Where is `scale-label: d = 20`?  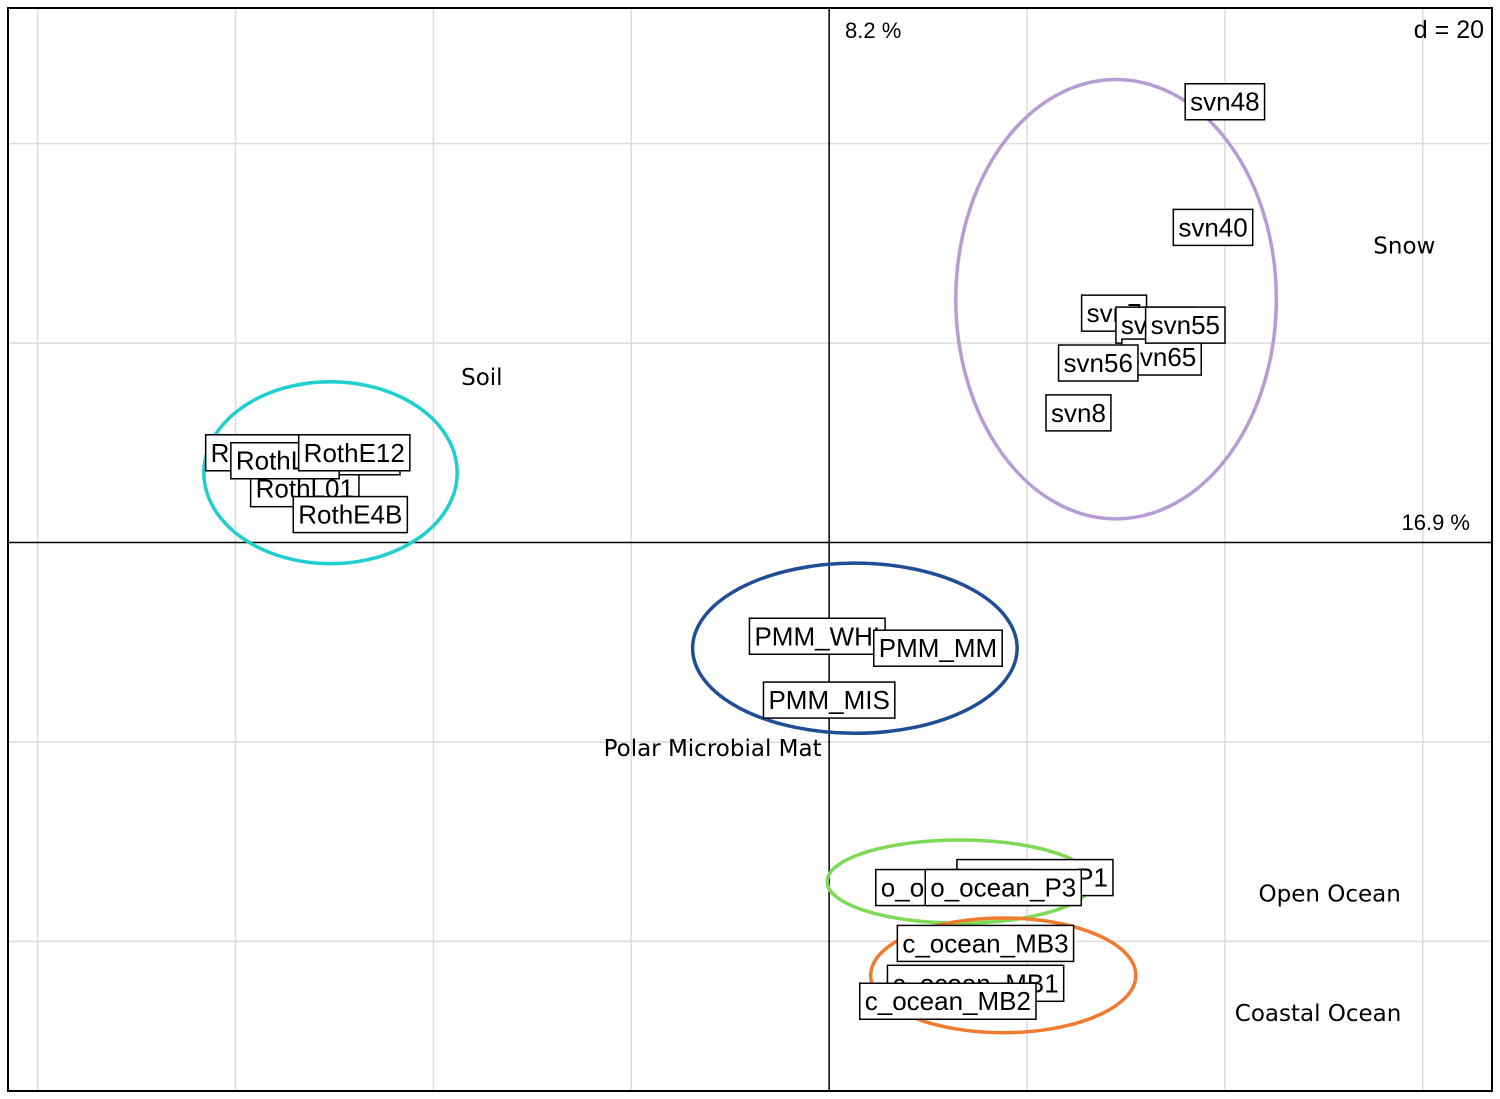
scale-label: d = 20 is located at coordinates (1449, 30).